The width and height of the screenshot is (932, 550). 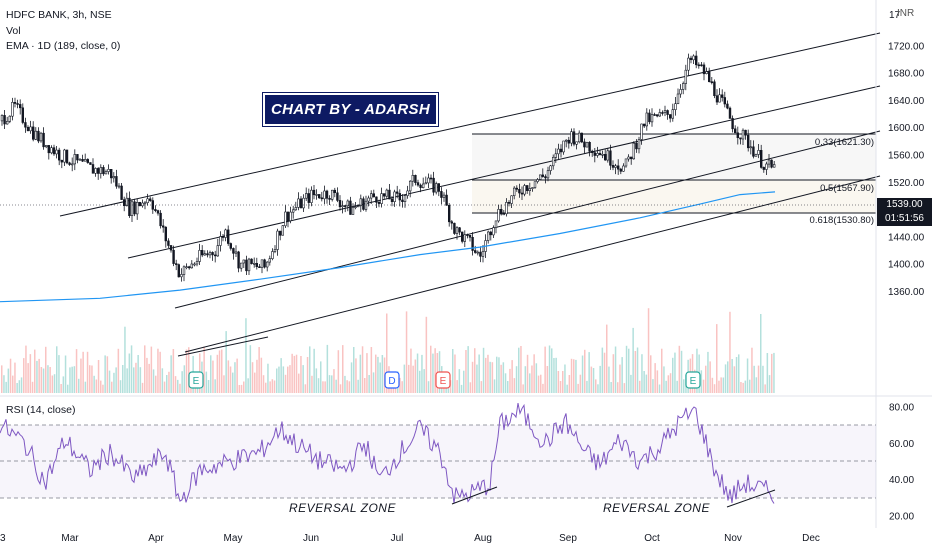 I want to click on price-label: 1640.00, so click(x=906, y=101).